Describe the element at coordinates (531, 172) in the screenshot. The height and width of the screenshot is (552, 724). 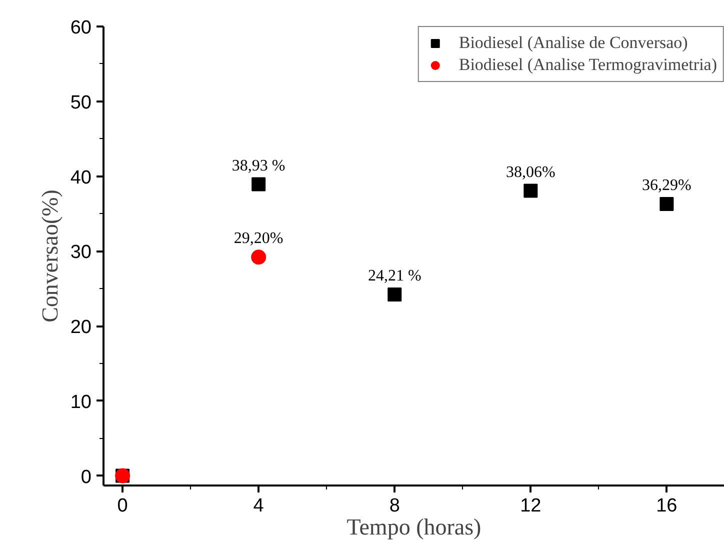
I see `data-label: 38,06%` at that location.